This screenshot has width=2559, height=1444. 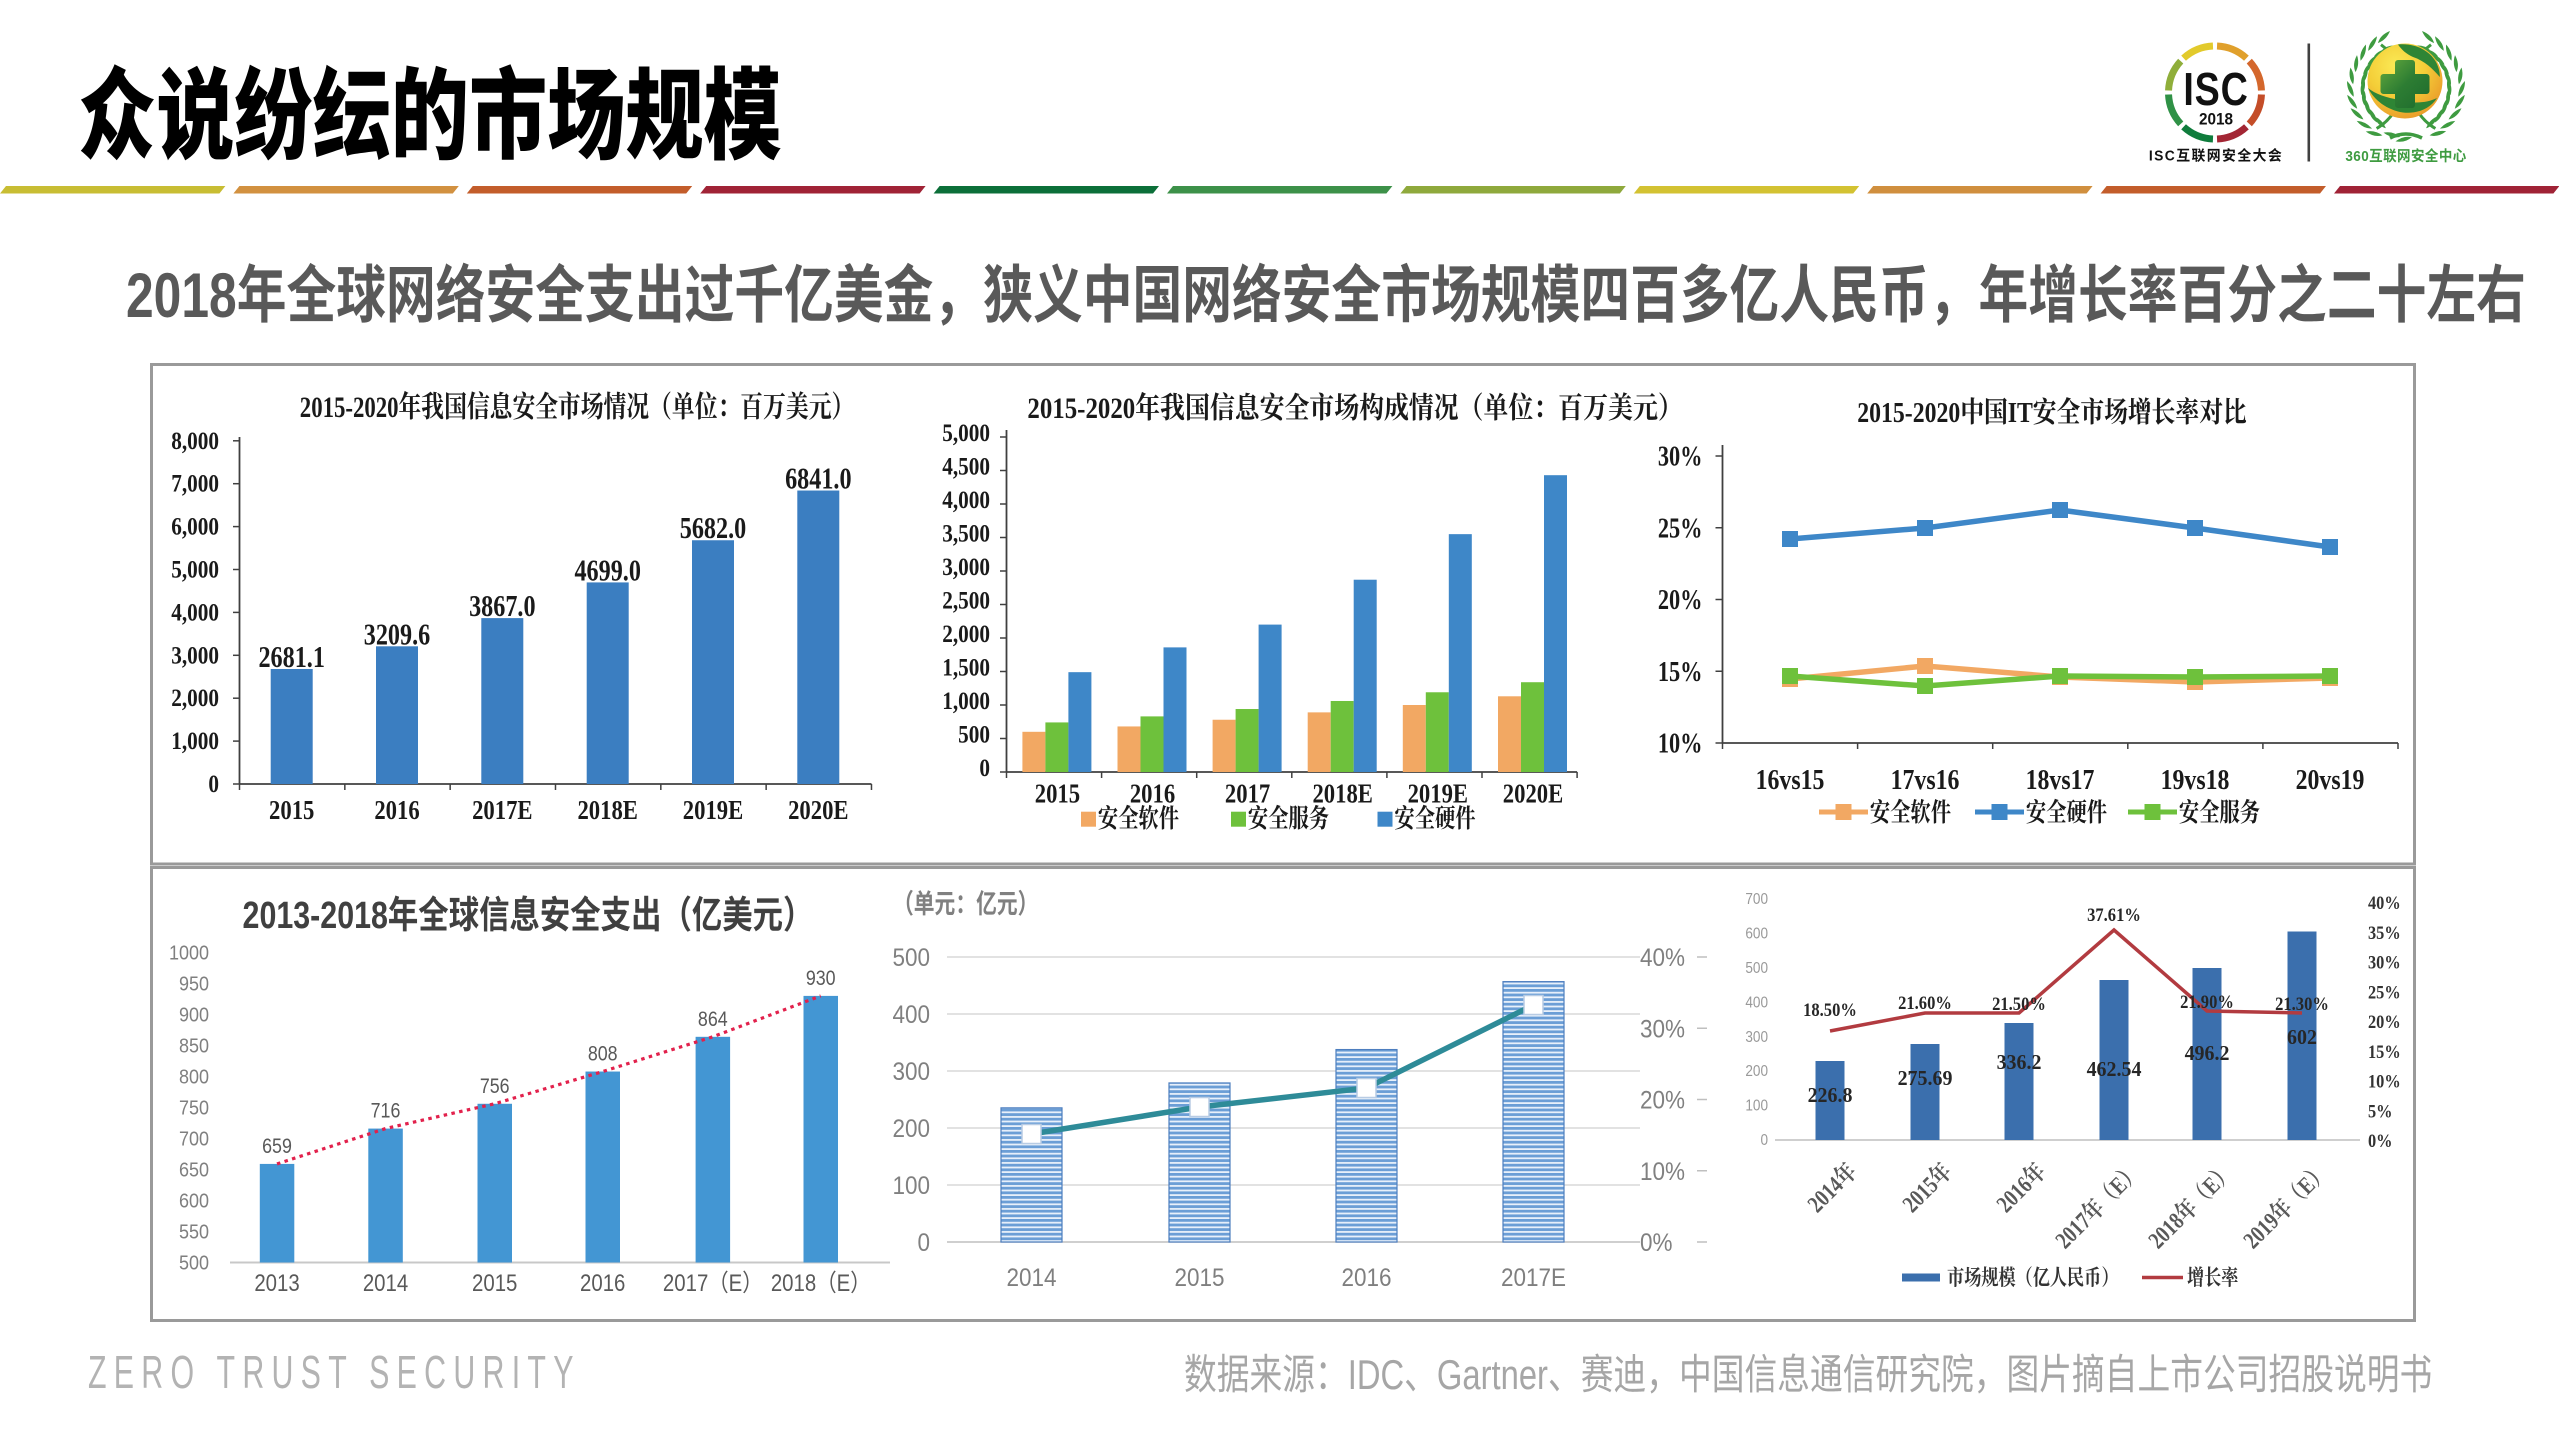 What do you see at coordinates (821, 1281) in the screenshot?
I see `svg-text: 2018（E）` at bounding box center [821, 1281].